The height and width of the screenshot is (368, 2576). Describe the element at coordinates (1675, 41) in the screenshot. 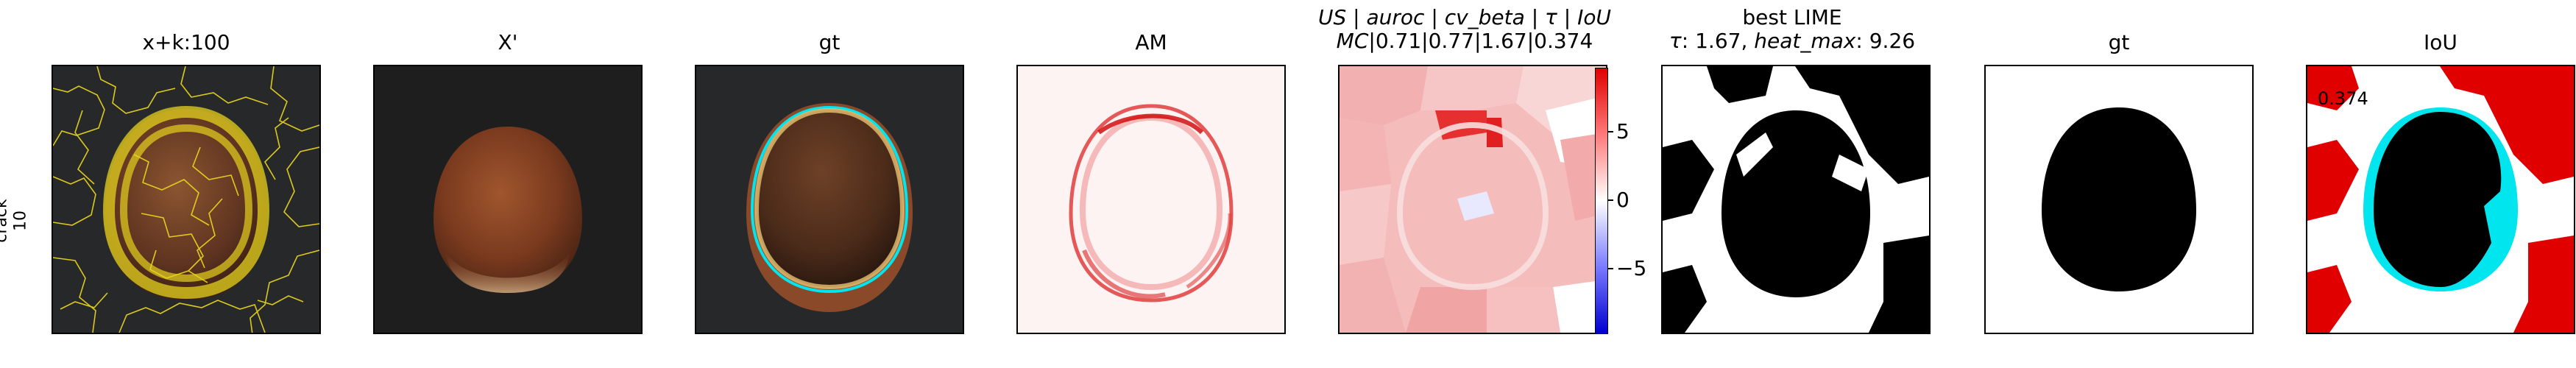

I see `lime-tau-symbol: τ` at that location.